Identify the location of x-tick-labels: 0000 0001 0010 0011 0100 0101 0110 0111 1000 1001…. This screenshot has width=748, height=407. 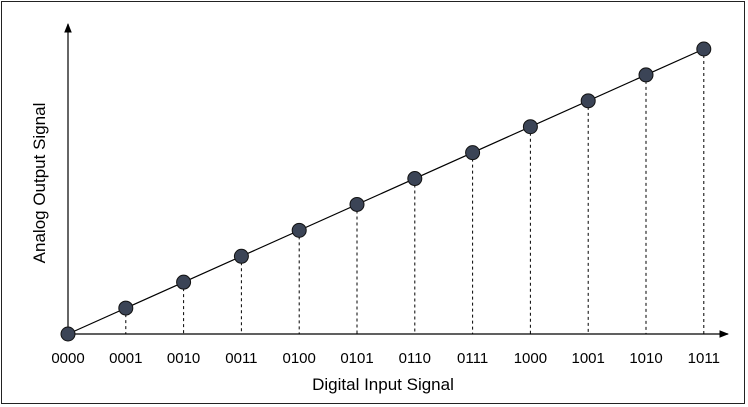
(385, 358).